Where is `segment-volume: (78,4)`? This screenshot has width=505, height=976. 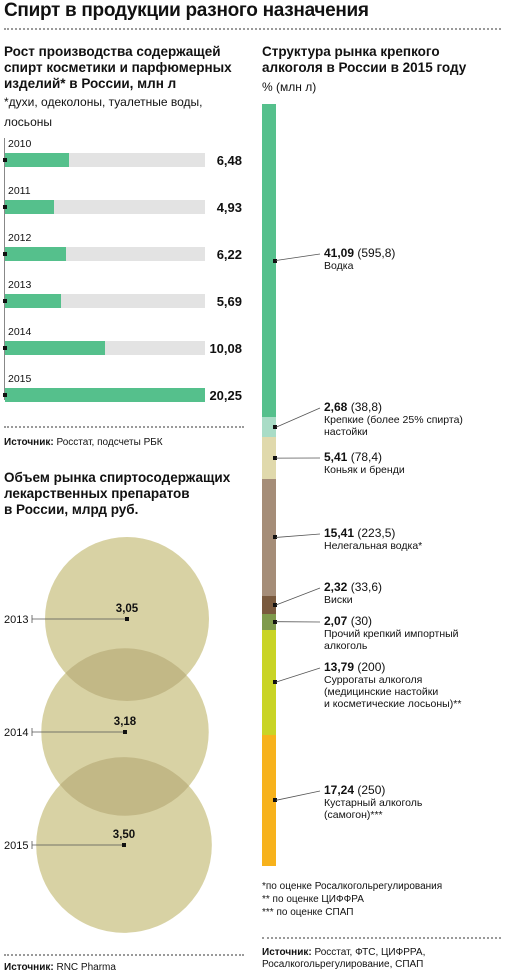 segment-volume: (78,4) is located at coordinates (365, 457).